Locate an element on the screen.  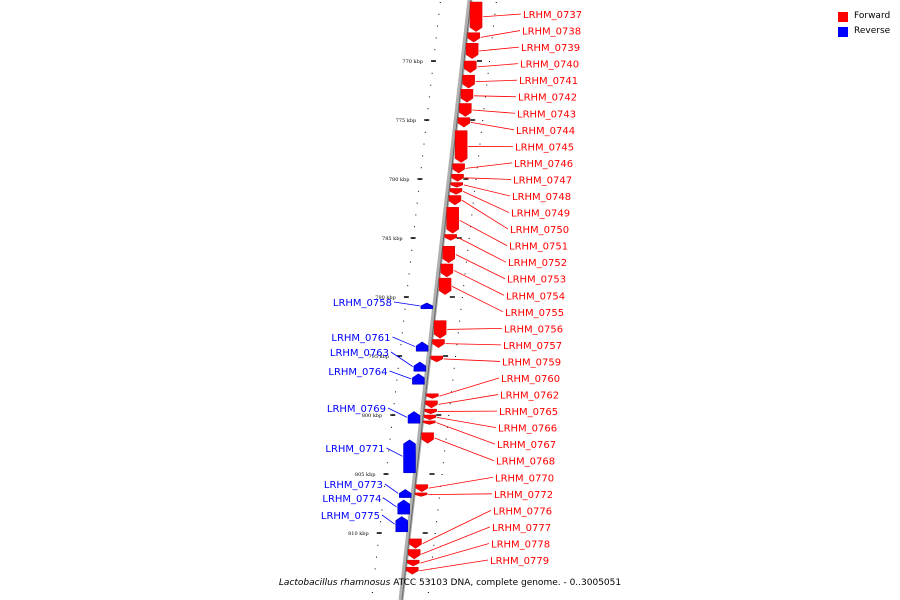
gene-label-lrhm-0753: LRHM_0753 is located at coordinates (536, 280).